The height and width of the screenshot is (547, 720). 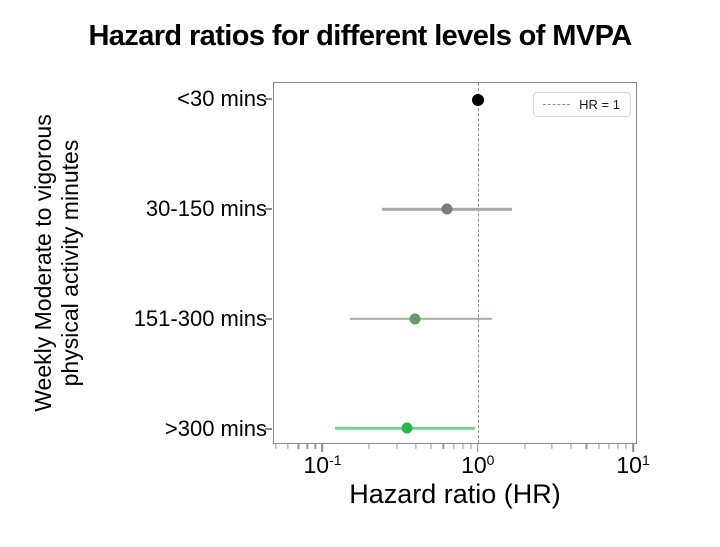 I want to click on error-bar, so click(x=421, y=318).